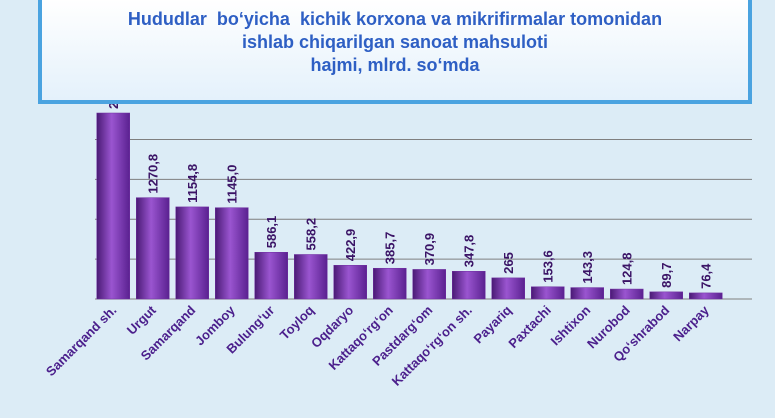  I want to click on value-label: 347,8, so click(469, 251).